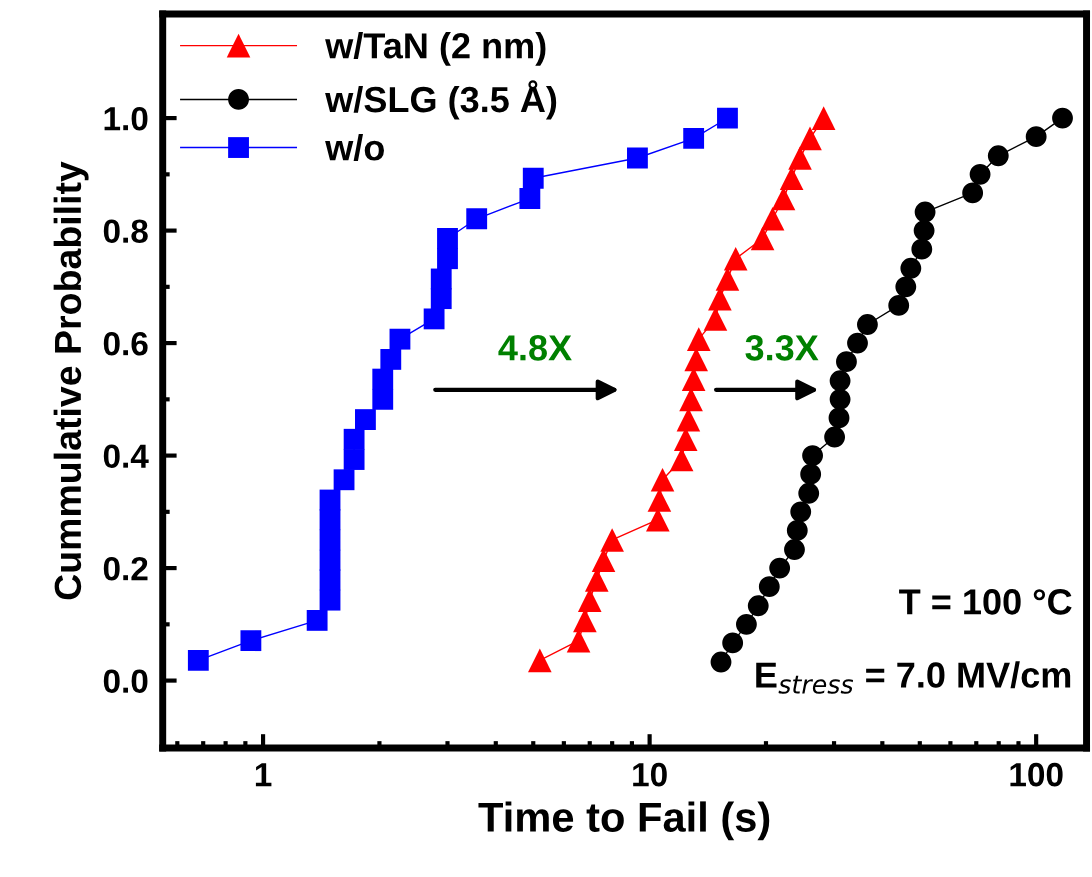 The image size is (1092, 877). What do you see at coordinates (435, 49) in the screenshot?
I see `legend-label: w/TaN (2 nm)` at bounding box center [435, 49].